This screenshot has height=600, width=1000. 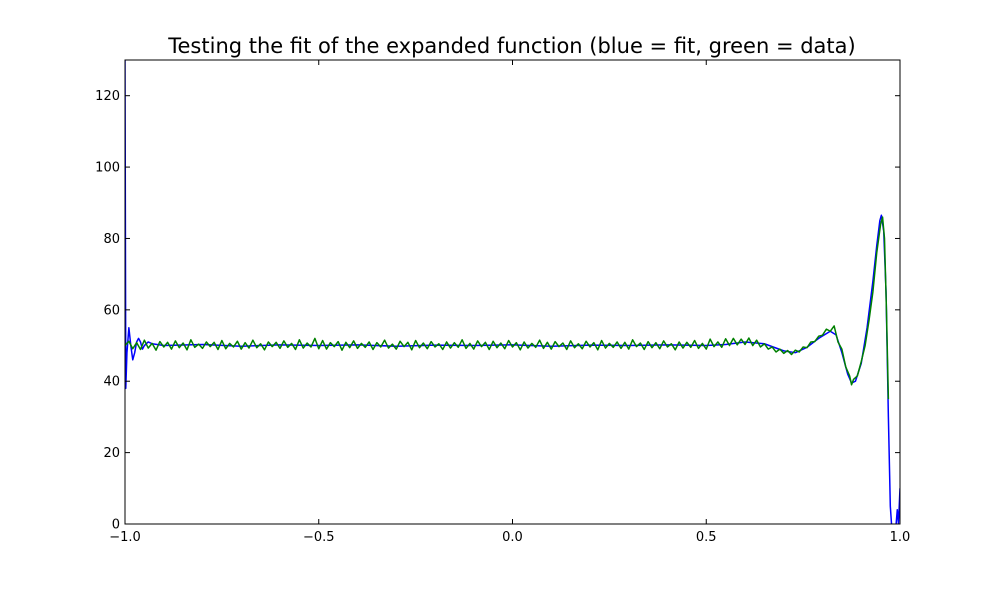 I want to click on y-tick-label: 20, so click(x=111, y=453).